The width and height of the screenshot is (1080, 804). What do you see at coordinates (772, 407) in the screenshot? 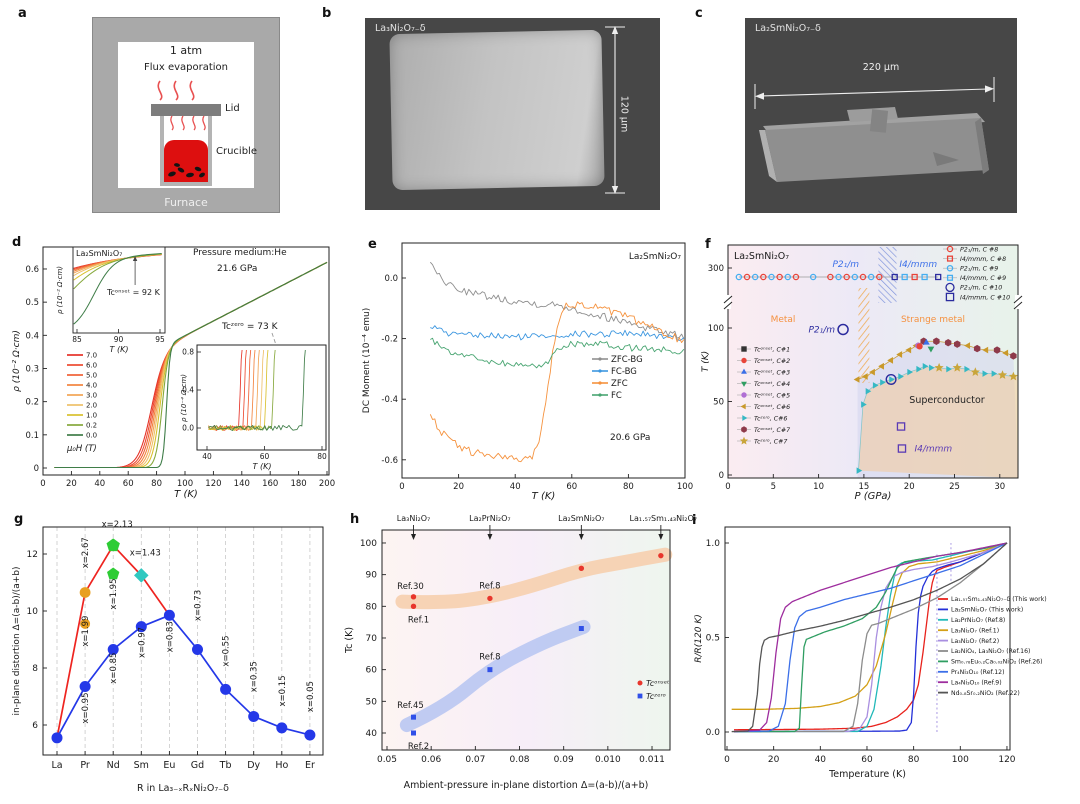
I see `svg-text: Tcᵒⁿˢᵉᵗ, C#6` at bounding box center [772, 407].